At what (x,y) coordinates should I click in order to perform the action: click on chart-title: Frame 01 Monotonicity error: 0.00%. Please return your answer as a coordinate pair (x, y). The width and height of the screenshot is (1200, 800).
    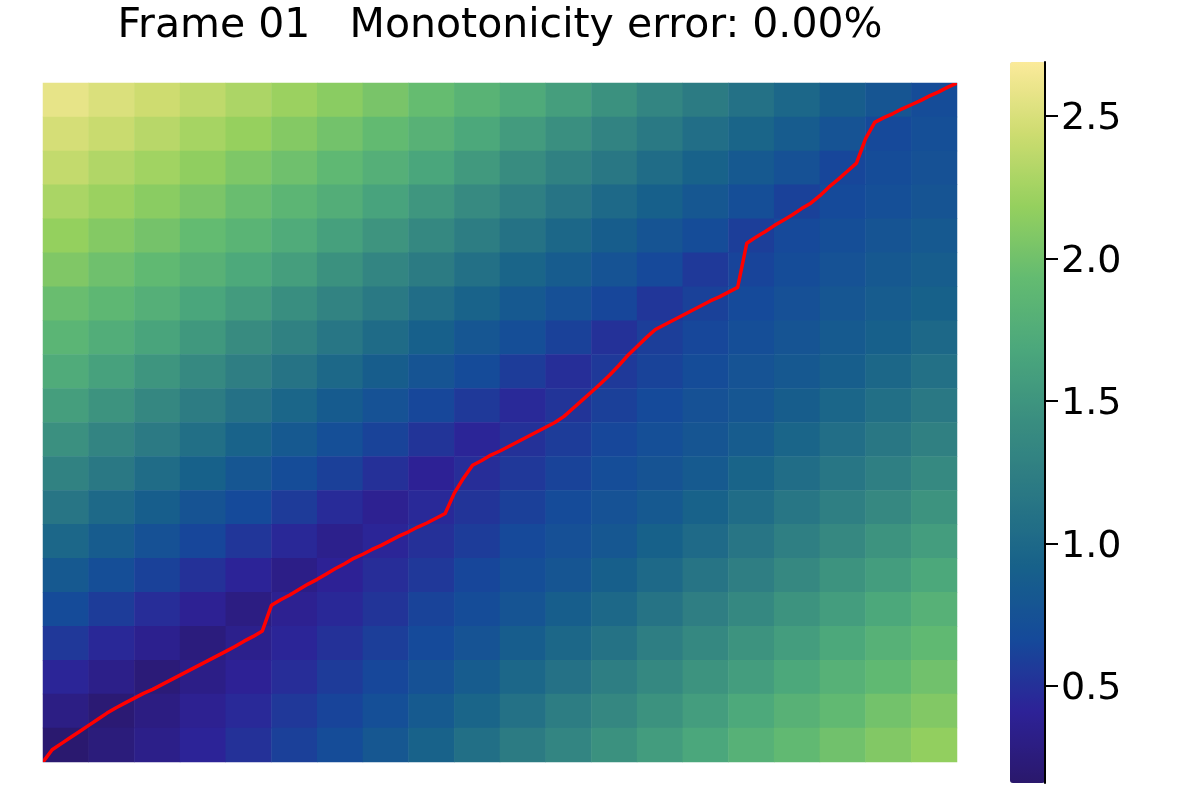
    Looking at the image, I should click on (500, 23).